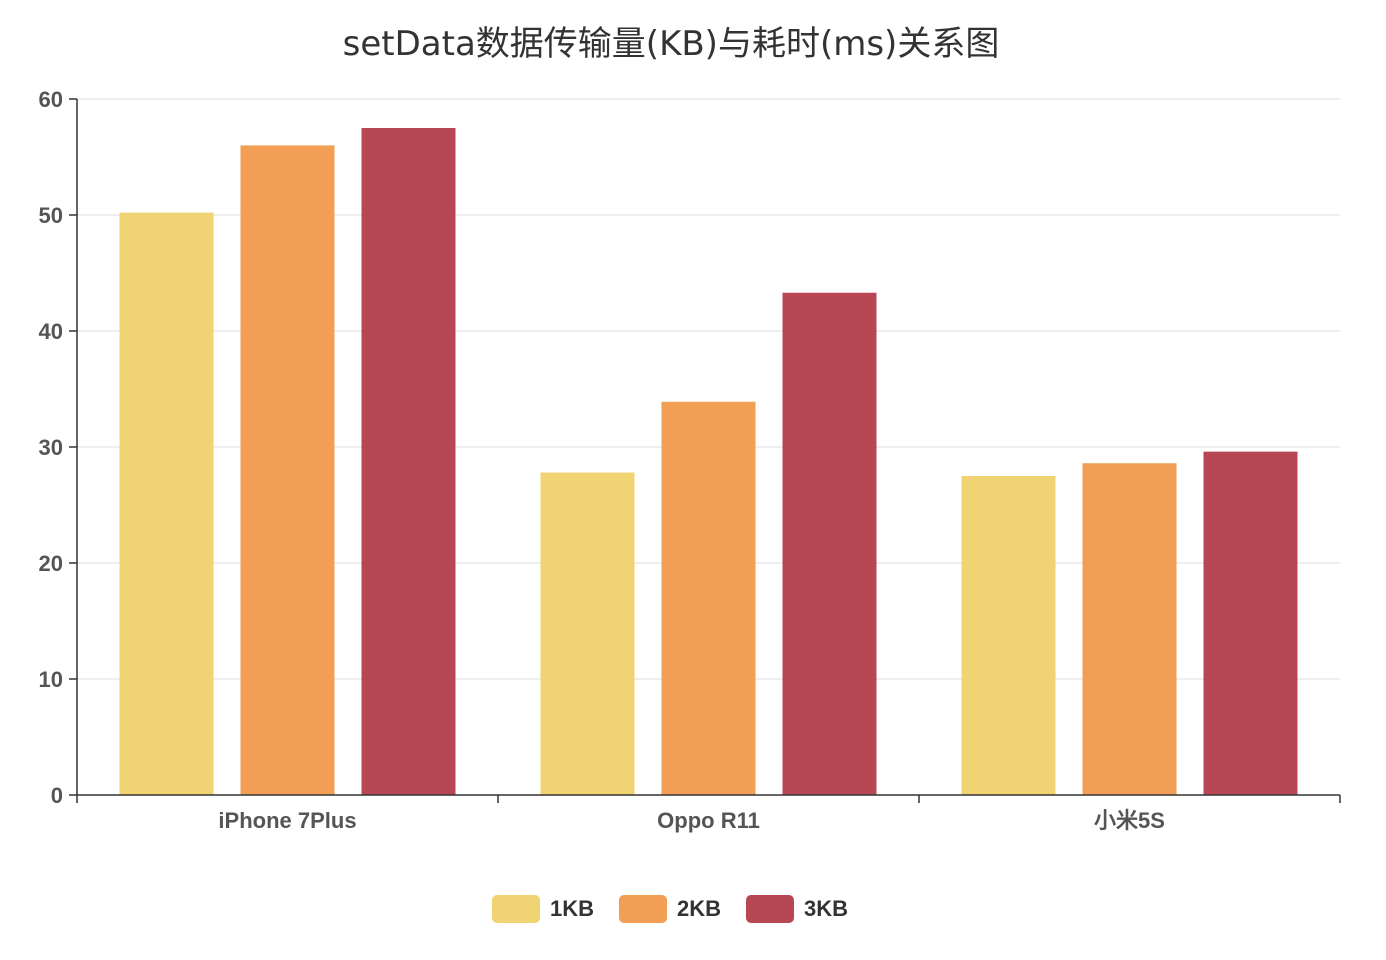 The height and width of the screenshot is (960, 1386). Describe the element at coordinates (826, 908) in the screenshot. I see `legend-label: 3KB` at that location.